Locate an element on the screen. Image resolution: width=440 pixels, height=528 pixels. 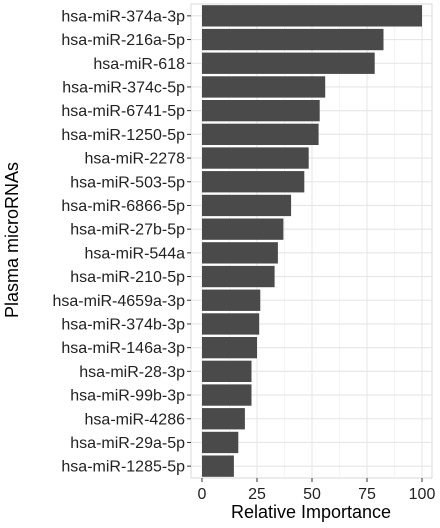
category-label: hsa-miR-1285-5p is located at coordinates (123, 467).